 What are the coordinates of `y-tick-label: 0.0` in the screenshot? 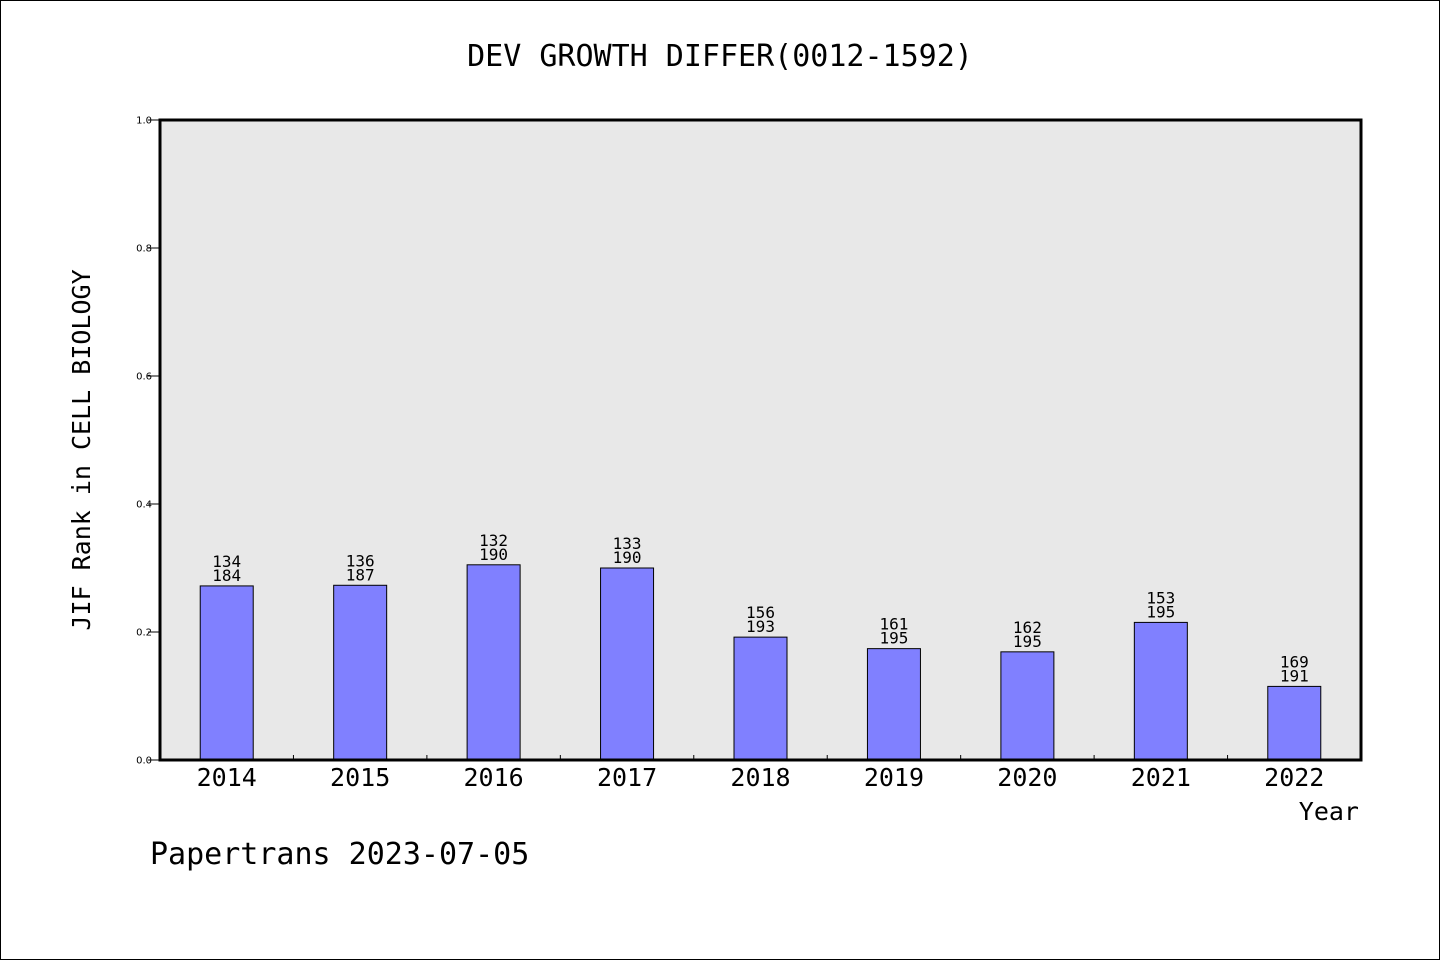 It's located at (144, 761).